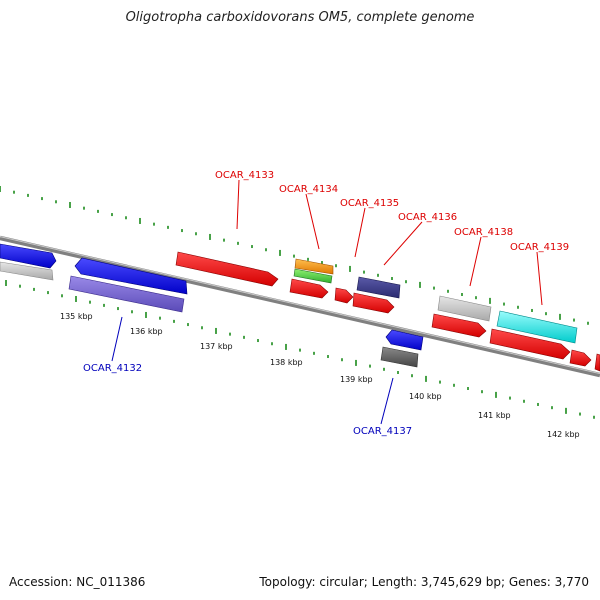 This screenshot has height=600, width=600. I want to click on gene-label-ocar-4137: OCAR_4137, so click(382, 431).